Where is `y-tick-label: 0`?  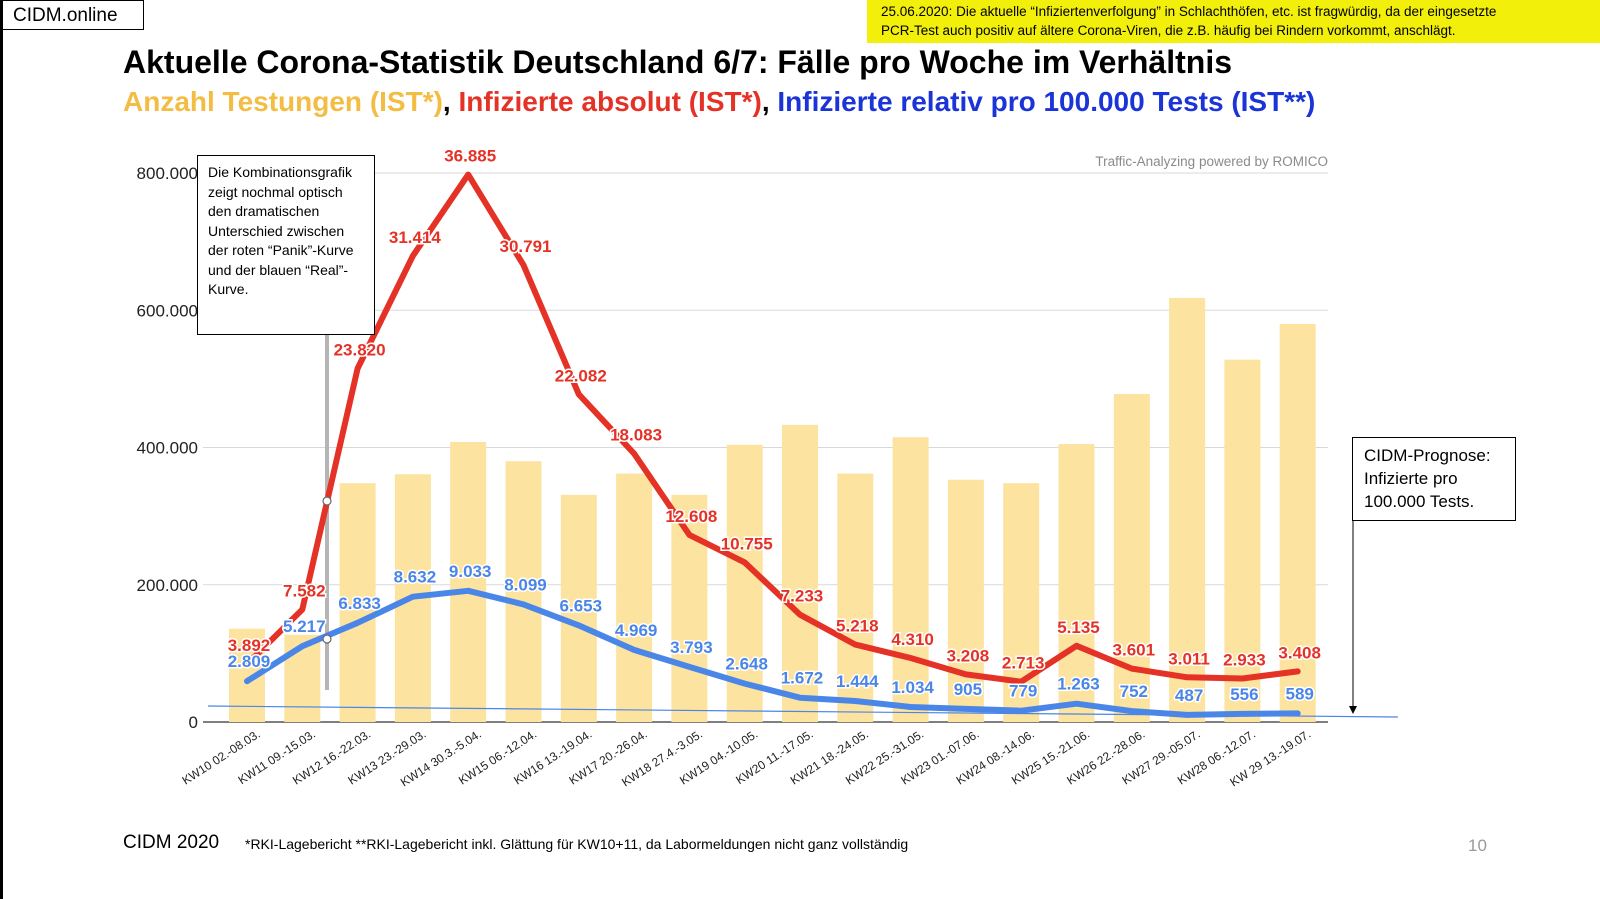
y-tick-label: 0 is located at coordinates (193, 722).